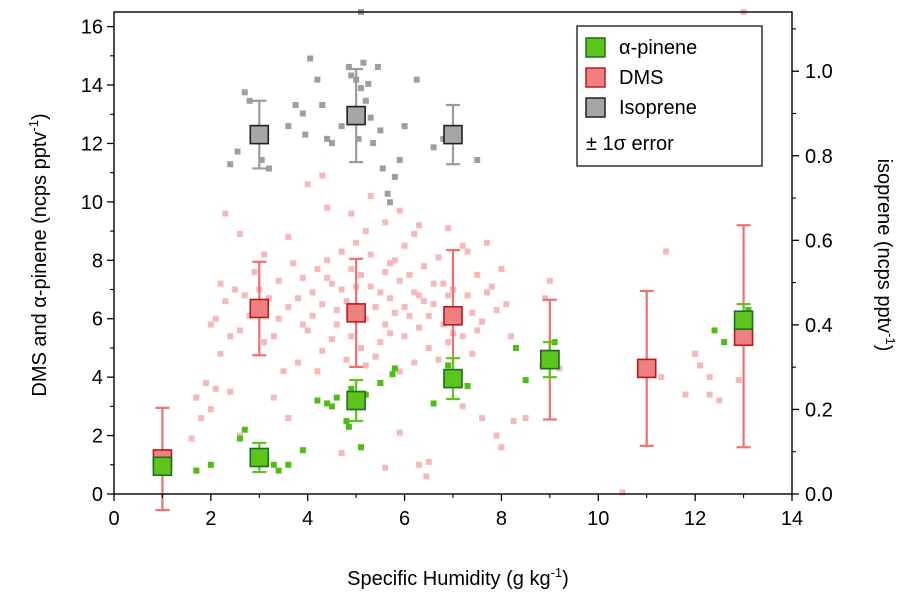 The width and height of the screenshot is (914, 594). I want to click on y2-axis-label: isoprene (ncps pptv-1), so click(885, 255).